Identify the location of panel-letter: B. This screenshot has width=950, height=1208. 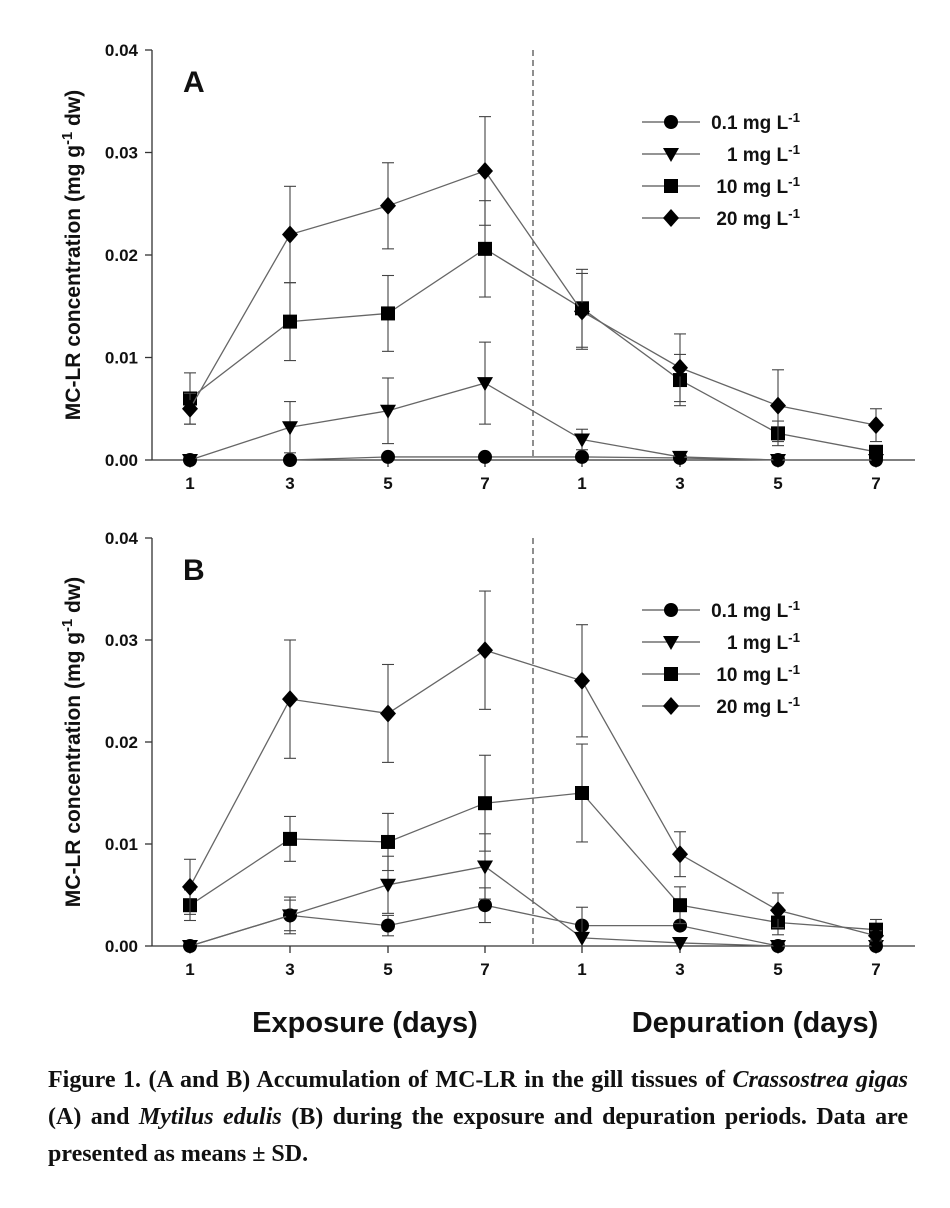
(194, 570).